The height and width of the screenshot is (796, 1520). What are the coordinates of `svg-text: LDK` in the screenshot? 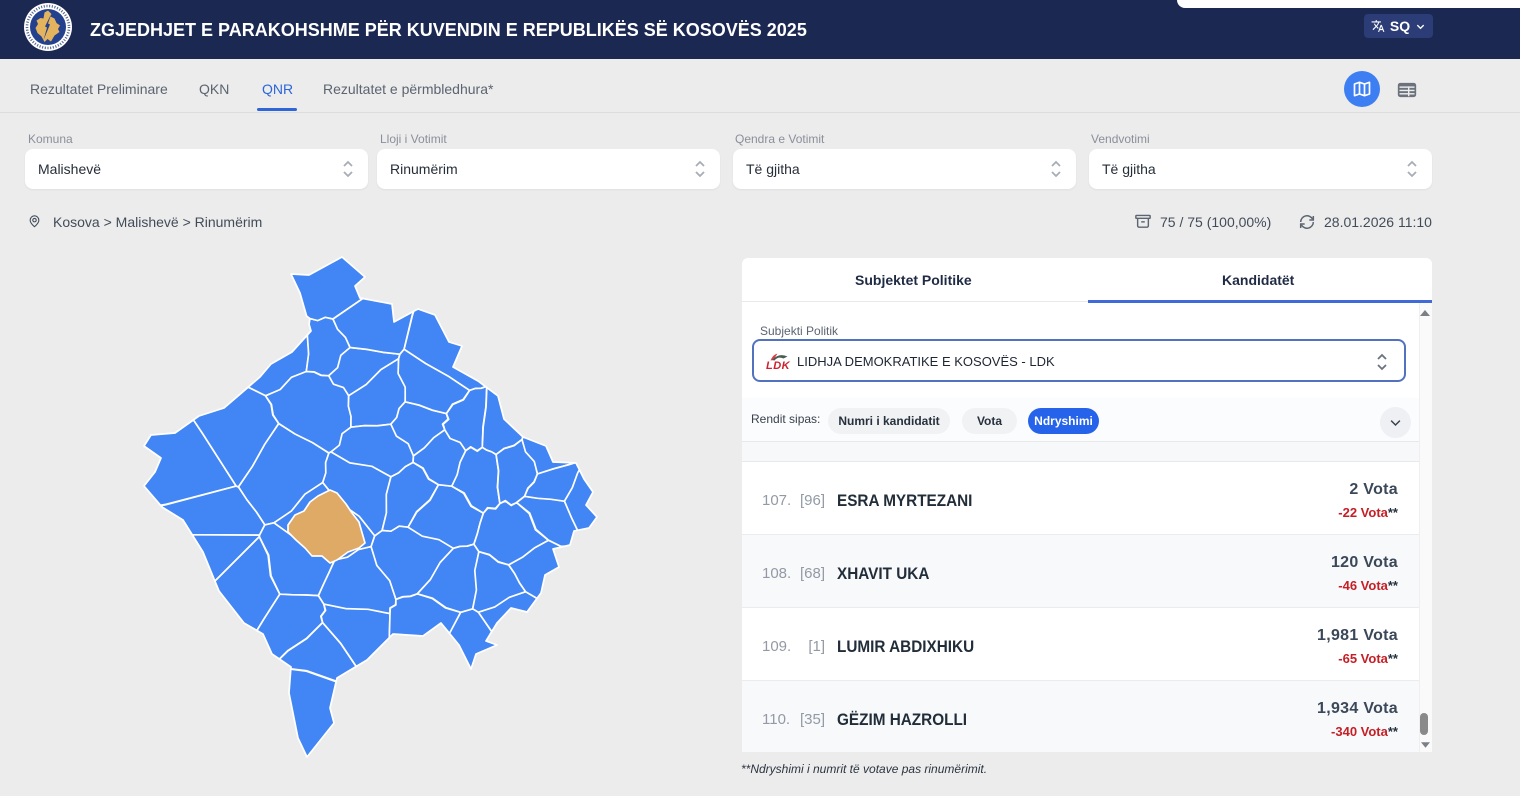 It's located at (778, 365).